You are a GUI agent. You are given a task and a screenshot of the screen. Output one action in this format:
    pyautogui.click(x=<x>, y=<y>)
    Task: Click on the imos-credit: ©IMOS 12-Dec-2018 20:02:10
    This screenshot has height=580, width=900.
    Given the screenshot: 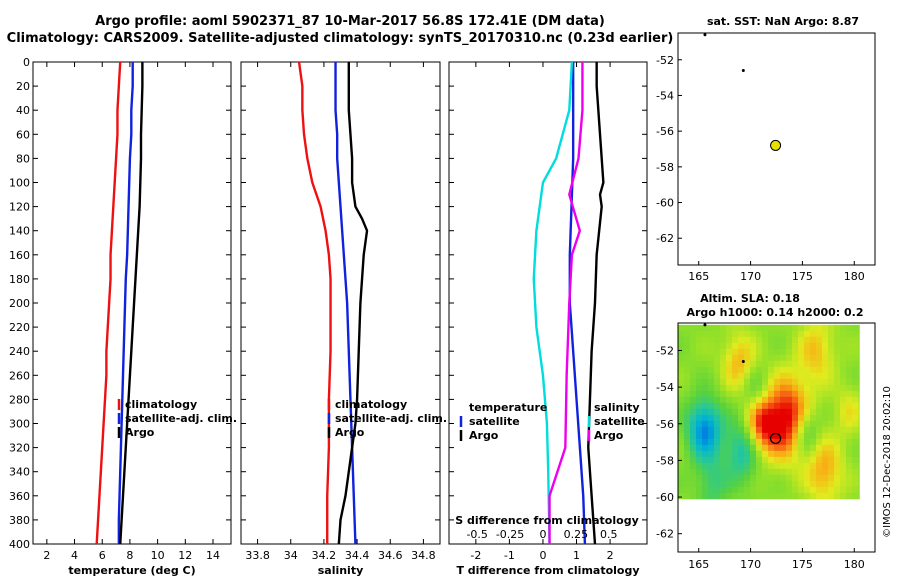 What is the action you would take?
    pyautogui.click(x=887, y=462)
    